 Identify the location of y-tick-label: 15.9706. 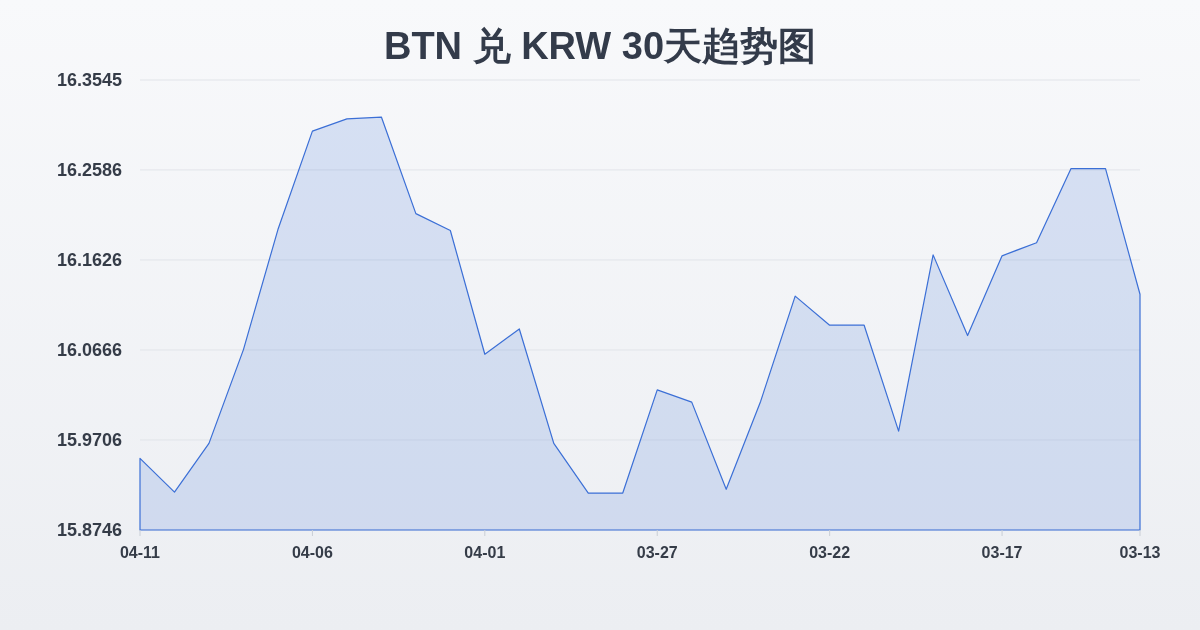
(89, 439).